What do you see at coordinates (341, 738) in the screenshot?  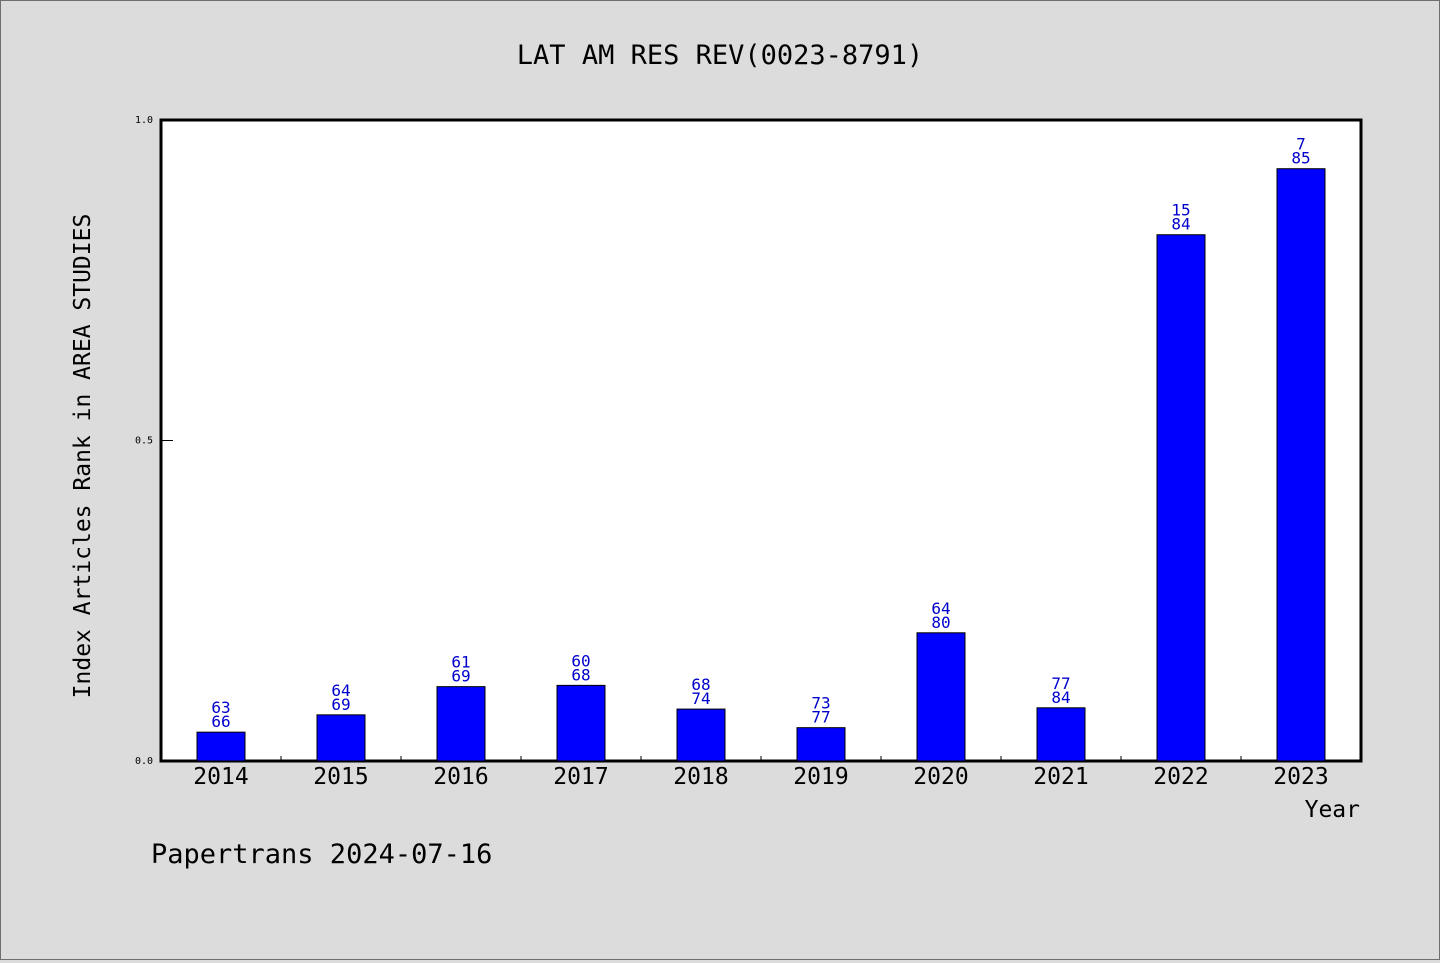 I see `bar-2015` at bounding box center [341, 738].